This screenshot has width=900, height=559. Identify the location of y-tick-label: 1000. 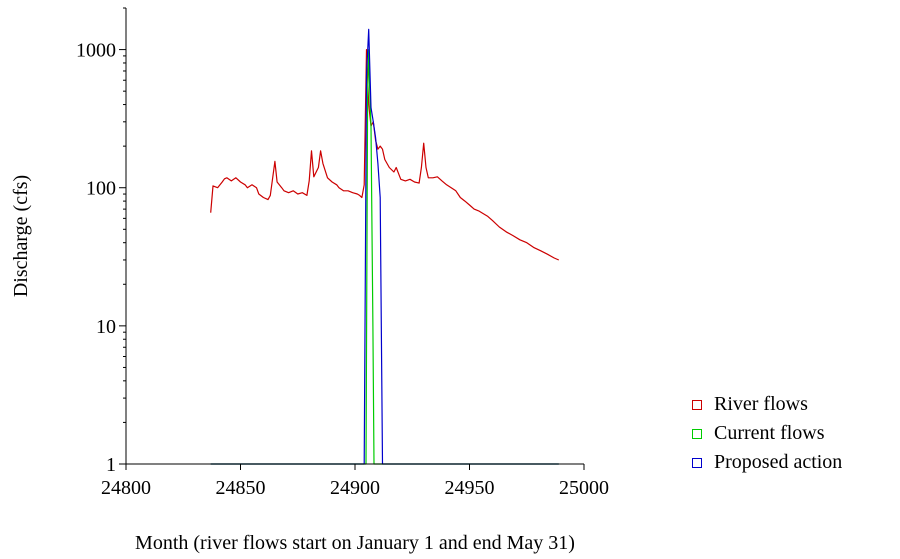
(96, 51).